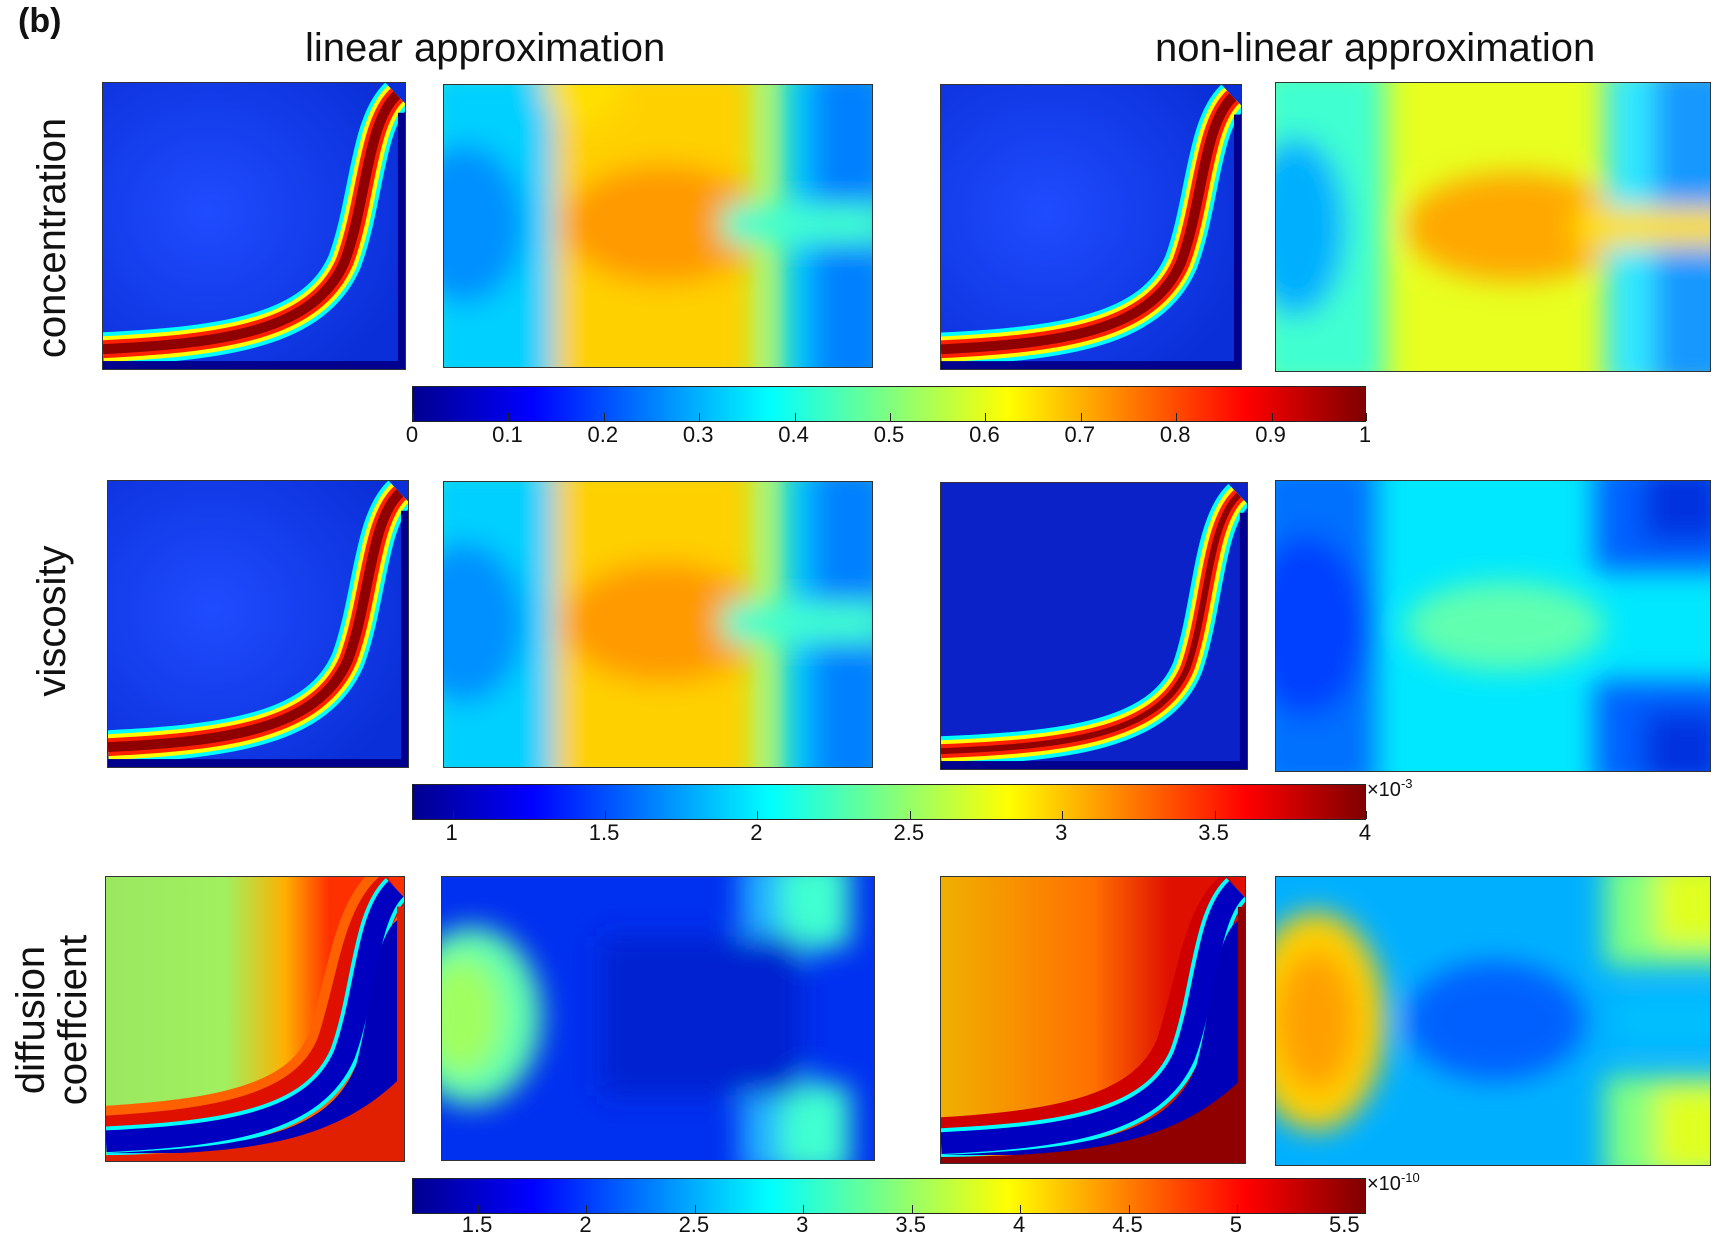  What do you see at coordinates (658, 1018) in the screenshot?
I see `diffusion-linear-cross-section-plot` at bounding box center [658, 1018].